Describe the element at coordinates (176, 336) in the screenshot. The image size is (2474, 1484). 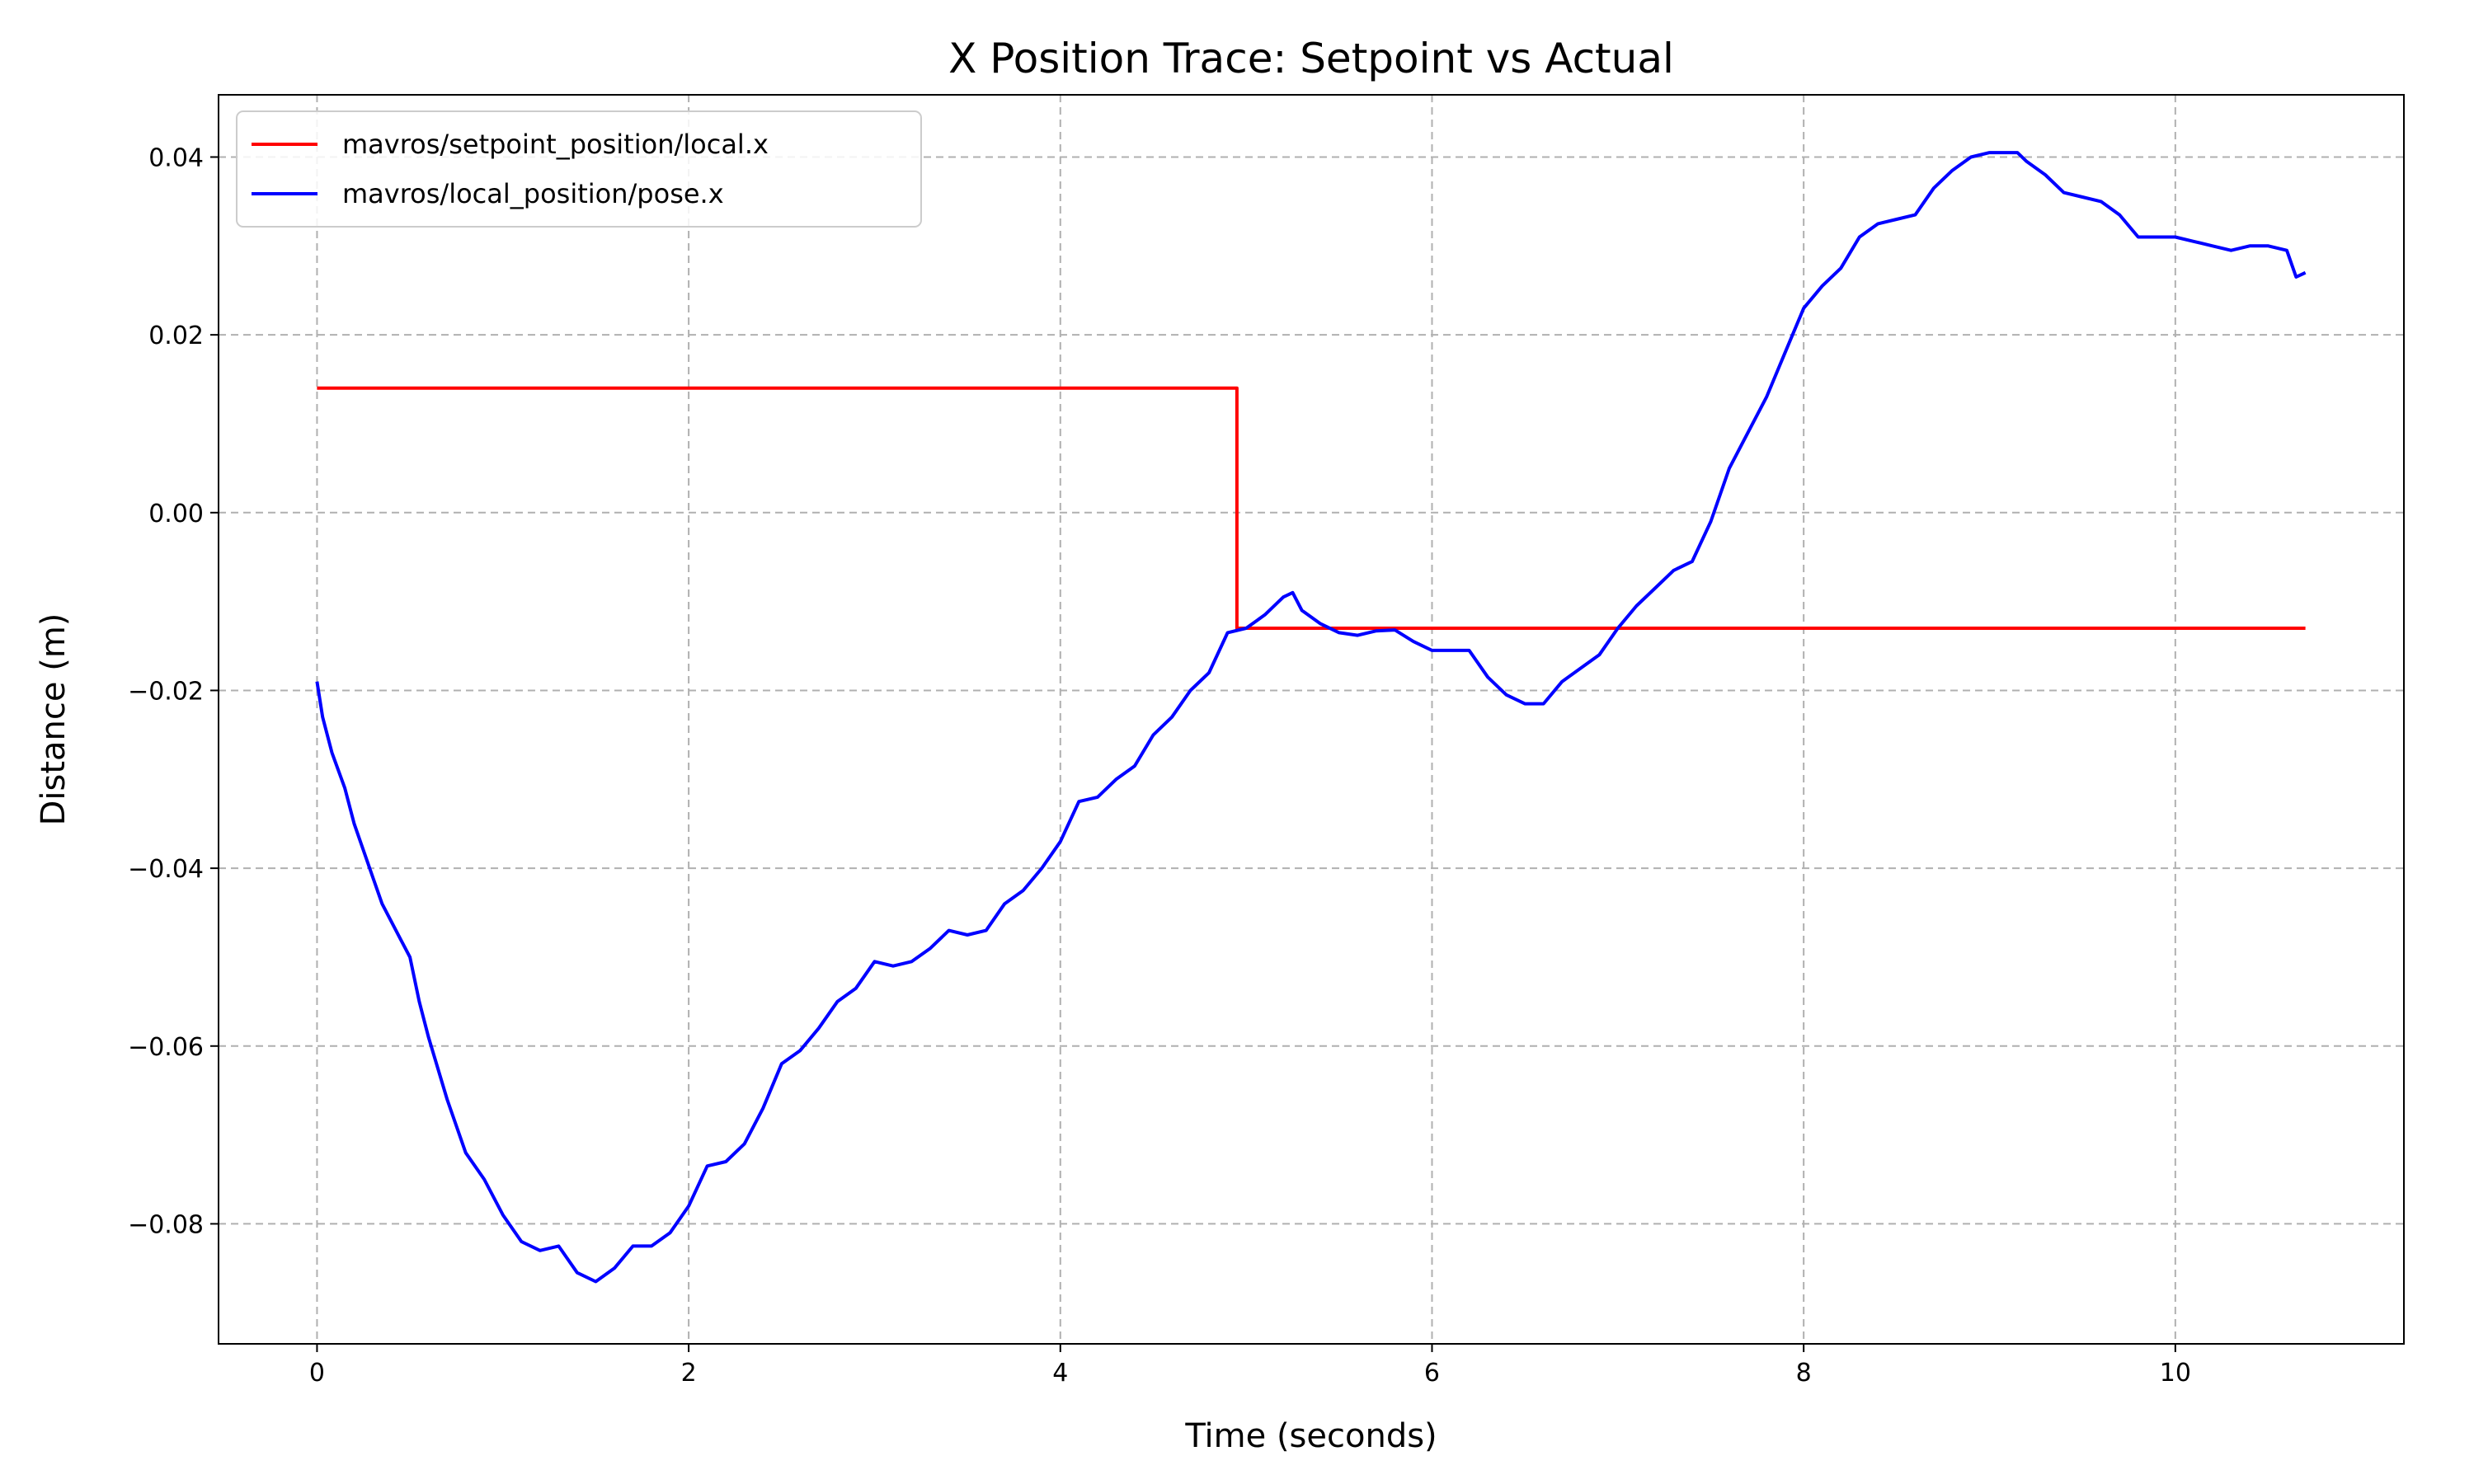
I see `y-tick-label: 0.02` at that location.